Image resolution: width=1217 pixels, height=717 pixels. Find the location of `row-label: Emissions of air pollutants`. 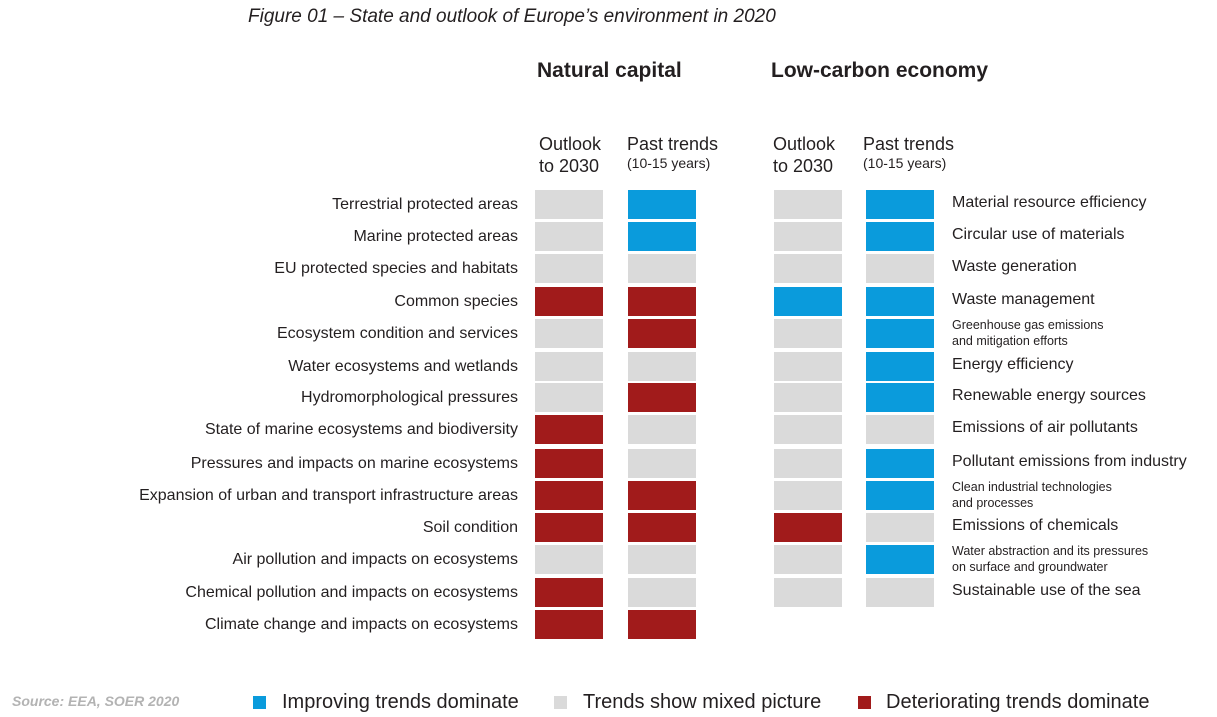

row-label: Emissions of air pollutants is located at coordinates (1045, 428).